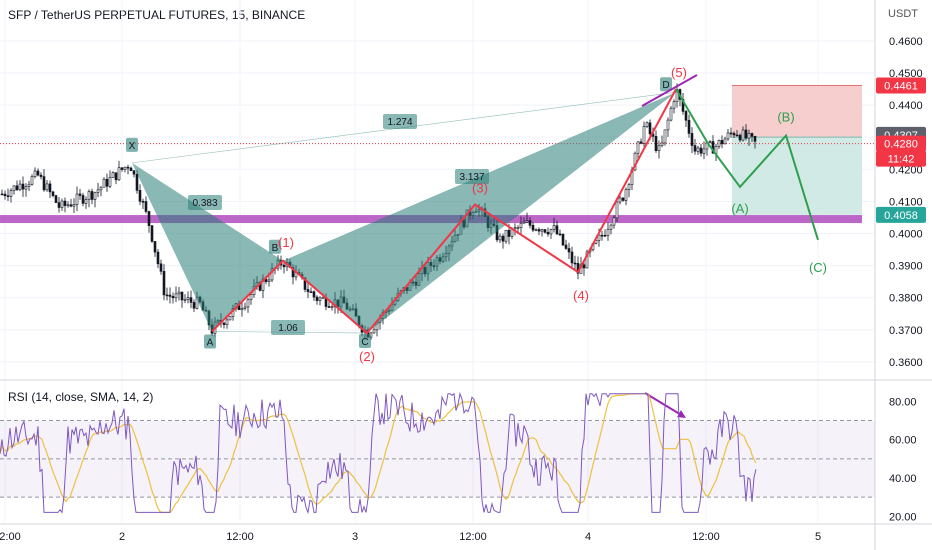 Image resolution: width=932 pixels, height=550 pixels. Describe the element at coordinates (664, 404) in the screenshot. I see `rsi-divergence-line` at that location.